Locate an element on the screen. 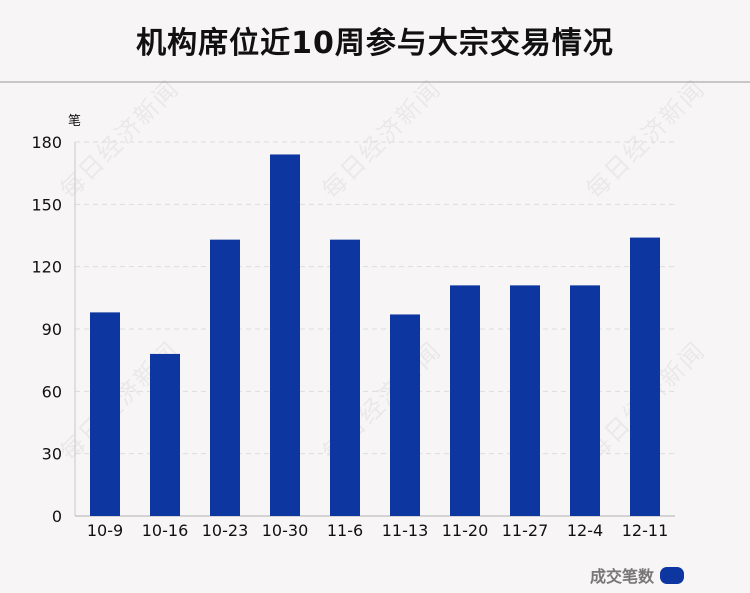  chart-title: 机构席位近10周参与大宗交易情况 is located at coordinates (375, 43).